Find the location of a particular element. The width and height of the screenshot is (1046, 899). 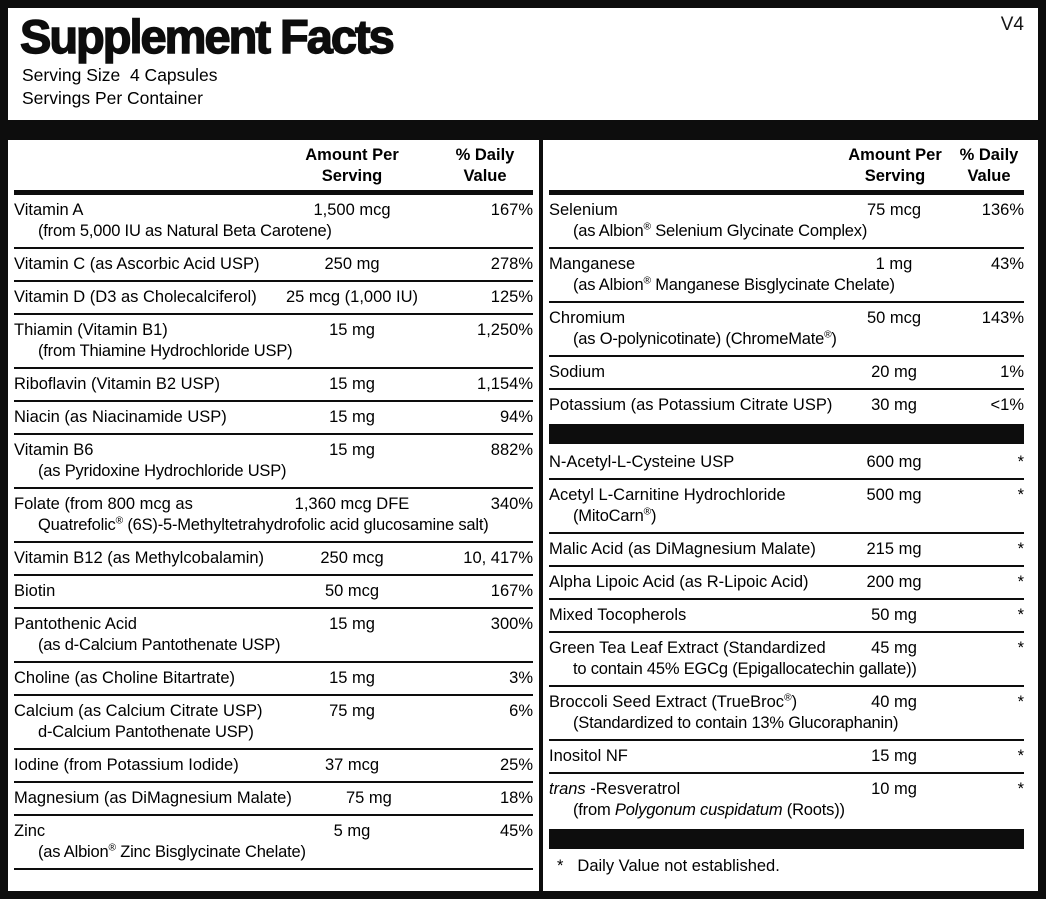

amount-value: 25 mcg (1,000 IU) is located at coordinates (352, 297).